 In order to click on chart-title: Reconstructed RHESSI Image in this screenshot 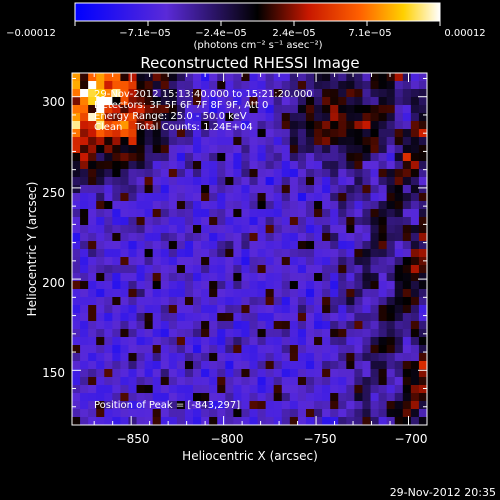, I will do `click(249, 63)`.